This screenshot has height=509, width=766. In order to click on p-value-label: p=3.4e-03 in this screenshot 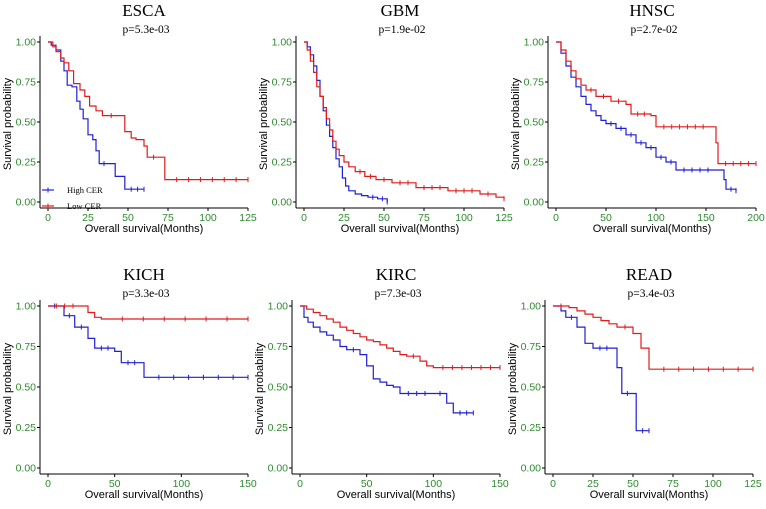, I will do `click(650, 294)`.